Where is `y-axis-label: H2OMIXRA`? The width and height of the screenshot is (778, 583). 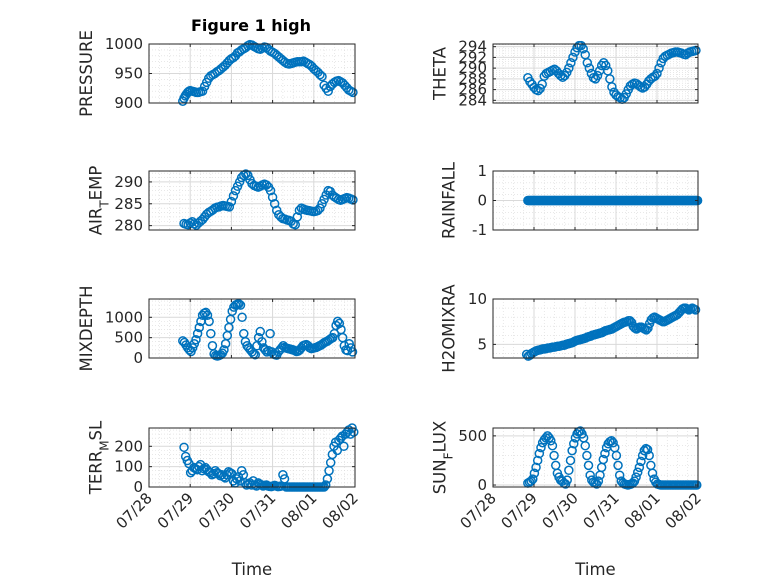
y-axis-label: H2OMIXRA is located at coordinates (449, 328).